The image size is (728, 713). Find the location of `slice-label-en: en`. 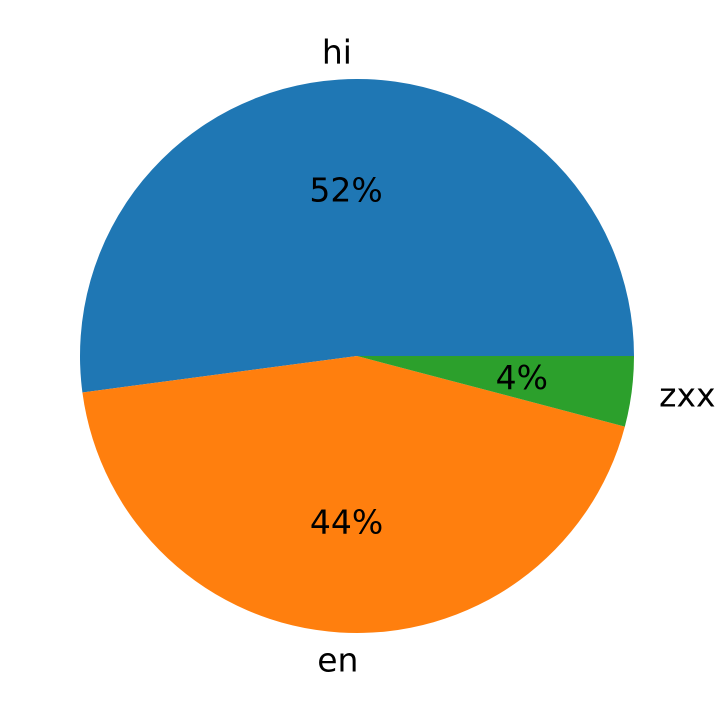

slice-label-en: en is located at coordinates (337, 660).